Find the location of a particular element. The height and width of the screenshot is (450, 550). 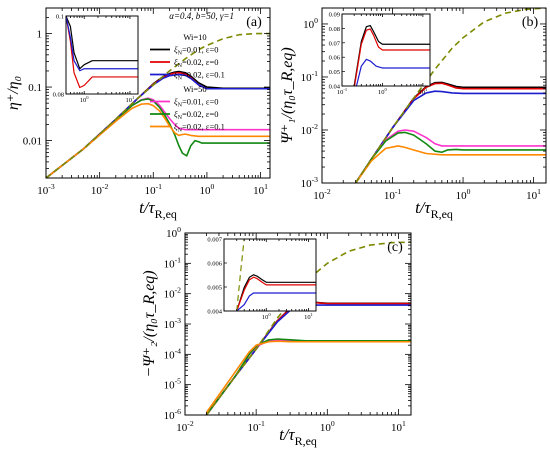

inset-y-tick-label: 0.006 is located at coordinates (214, 264).